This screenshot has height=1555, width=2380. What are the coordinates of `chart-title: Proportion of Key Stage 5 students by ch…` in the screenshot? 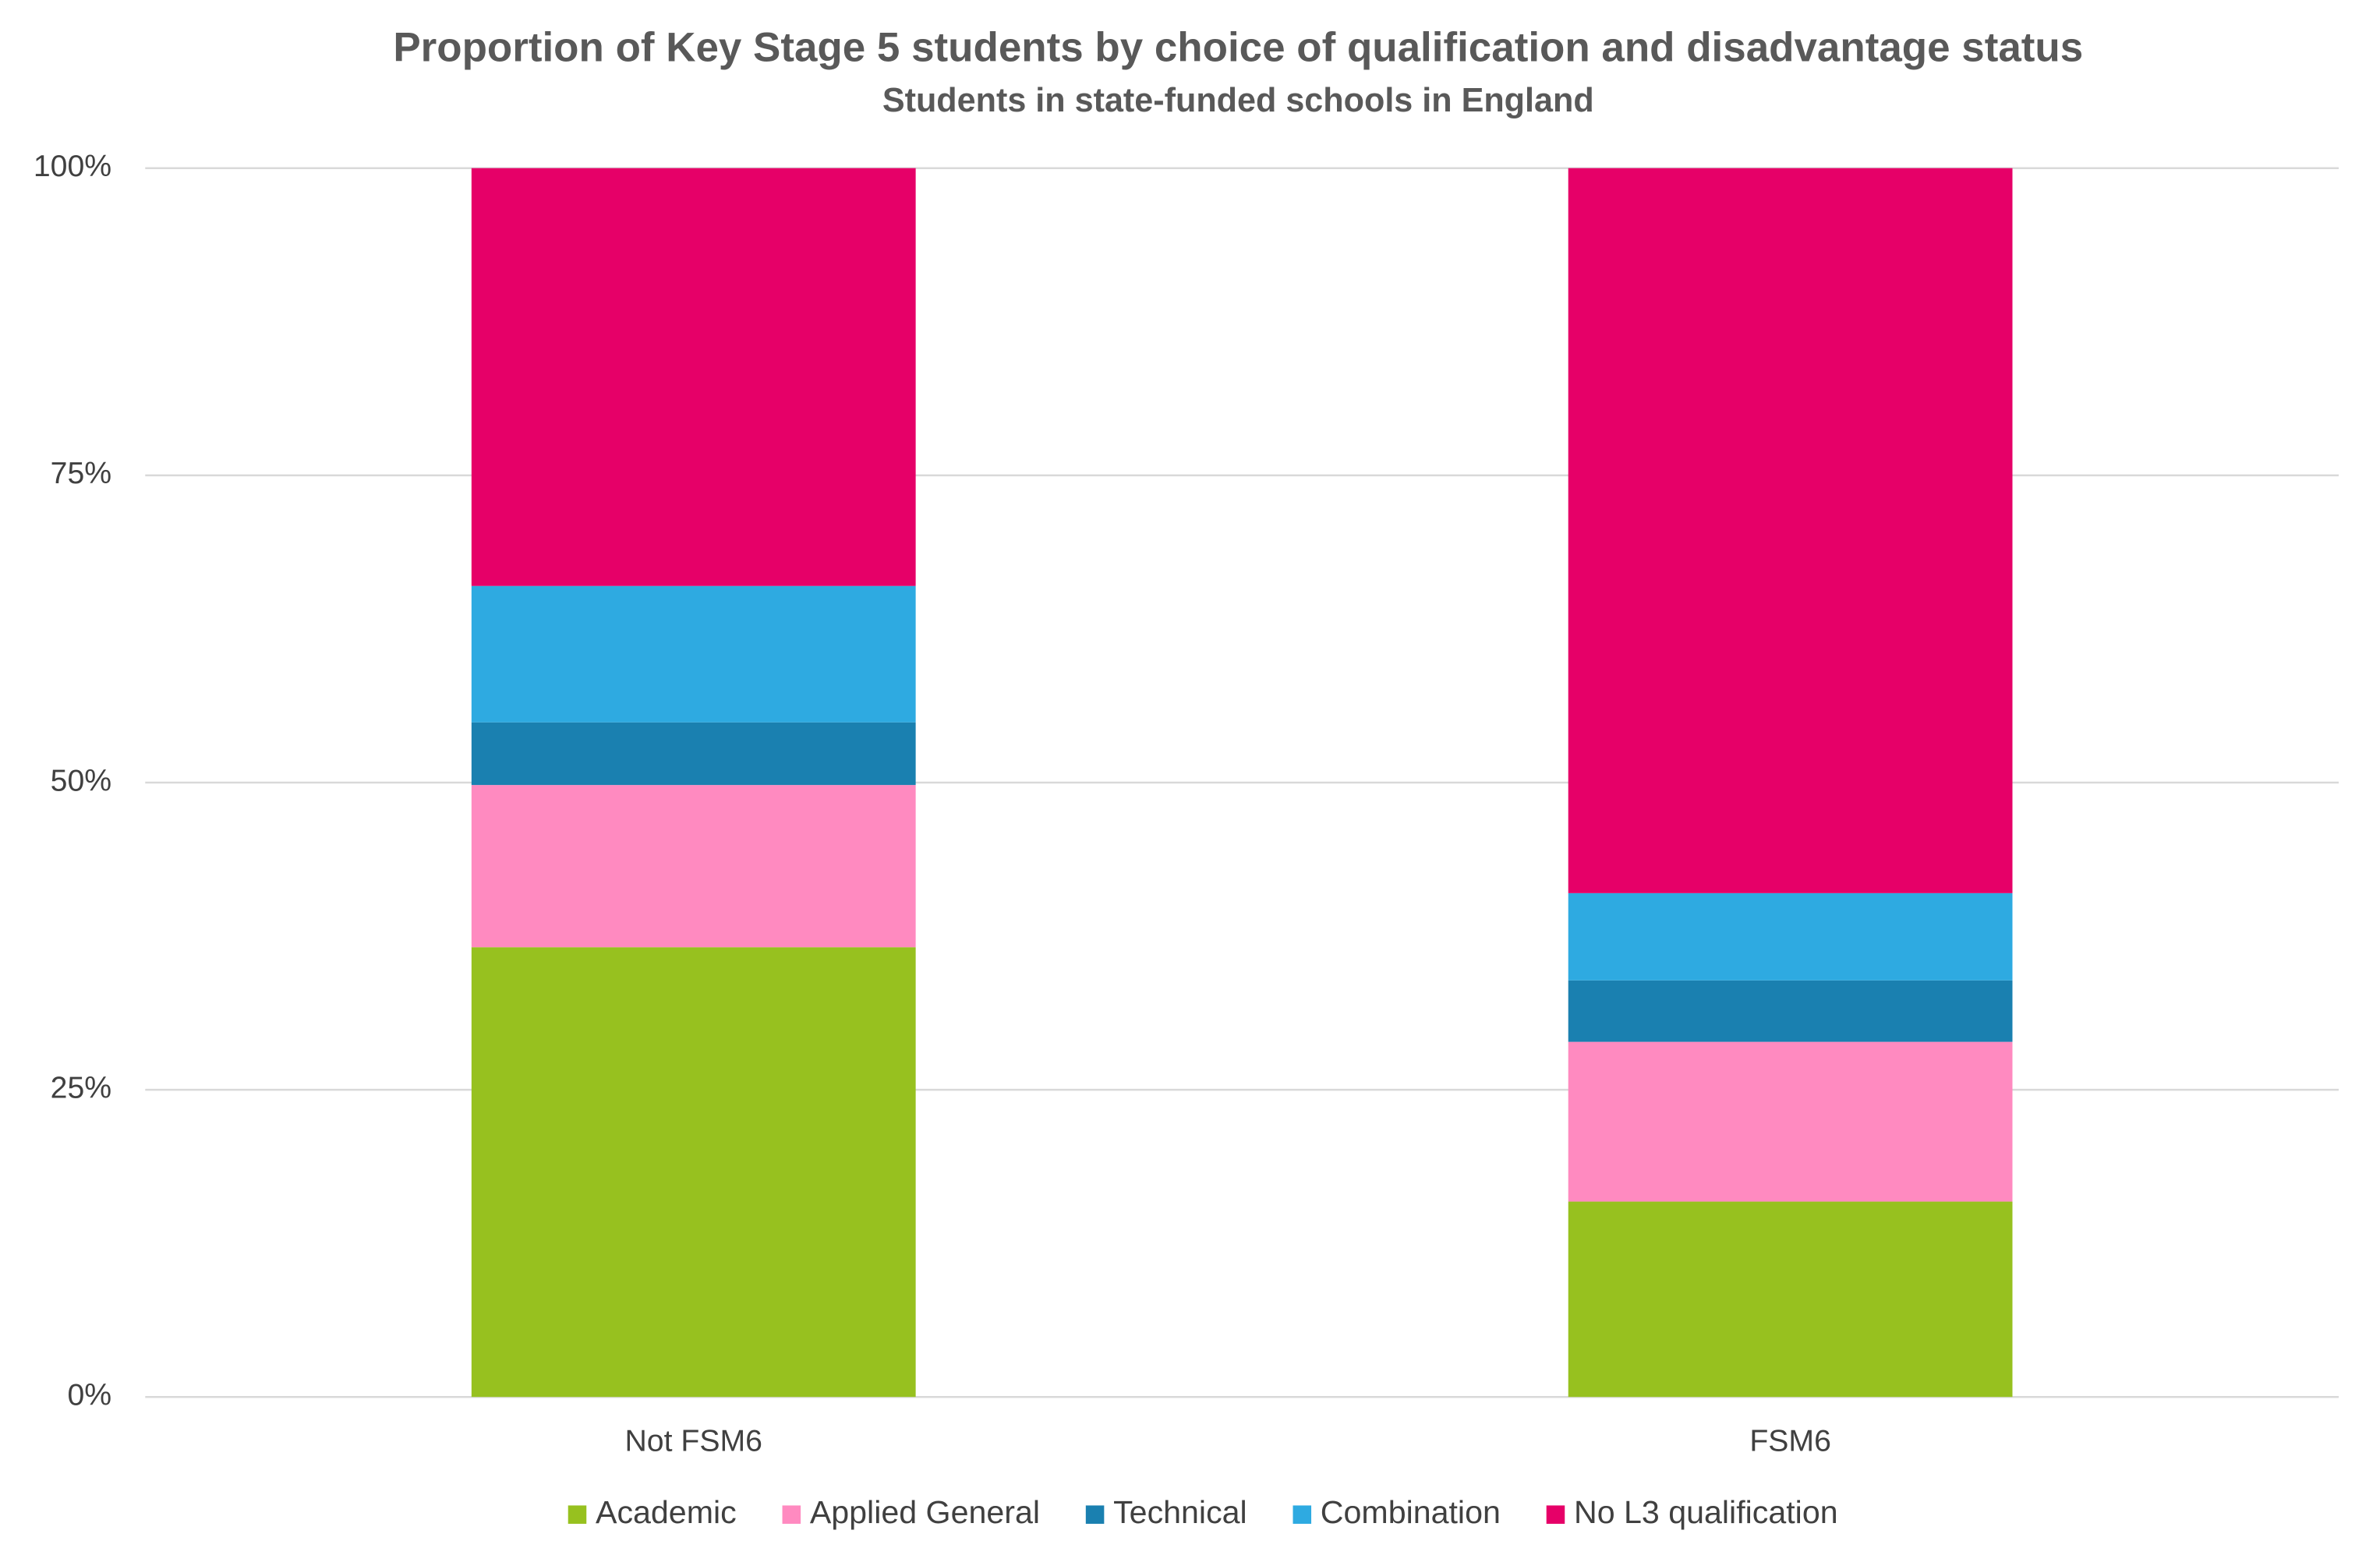 It's located at (1238, 48).